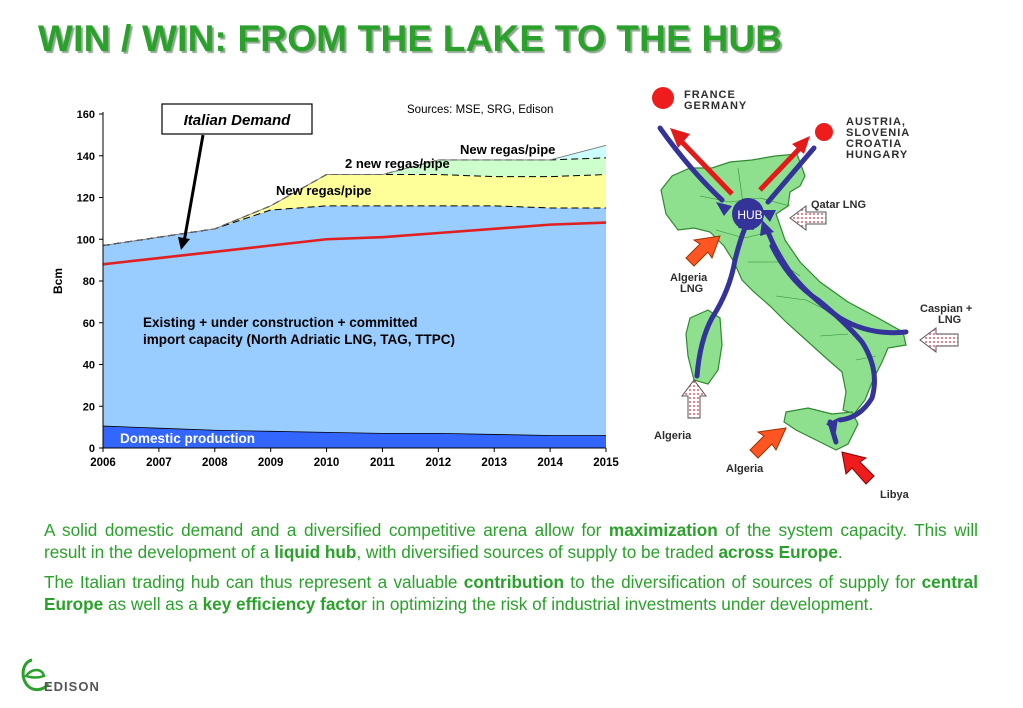 The image size is (1023, 708). Describe the element at coordinates (824, 132) in the screenshot. I see `austria-dot` at that location.